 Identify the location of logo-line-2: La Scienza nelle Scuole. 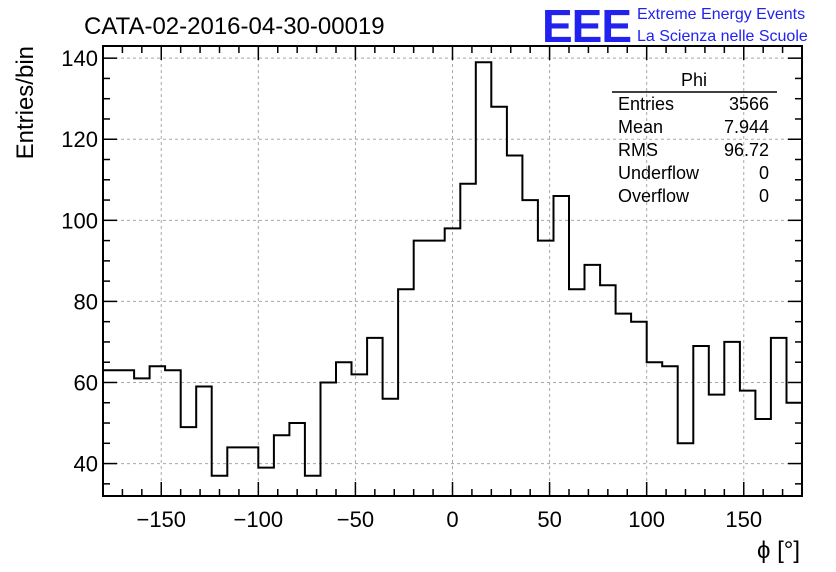
(722, 36).